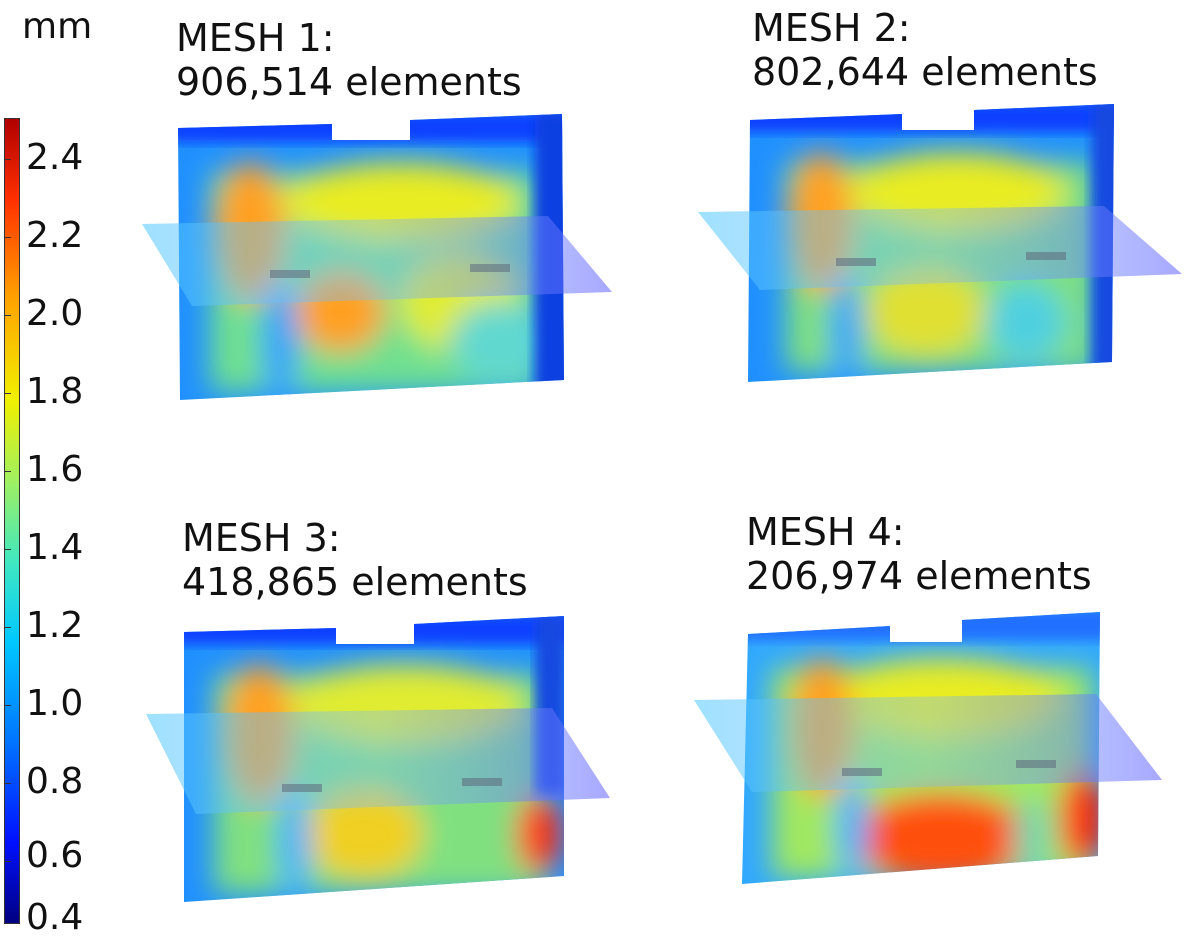 This screenshot has height=944, width=1192. I want to click on colorbar-tick-label: 1.2, so click(55, 625).